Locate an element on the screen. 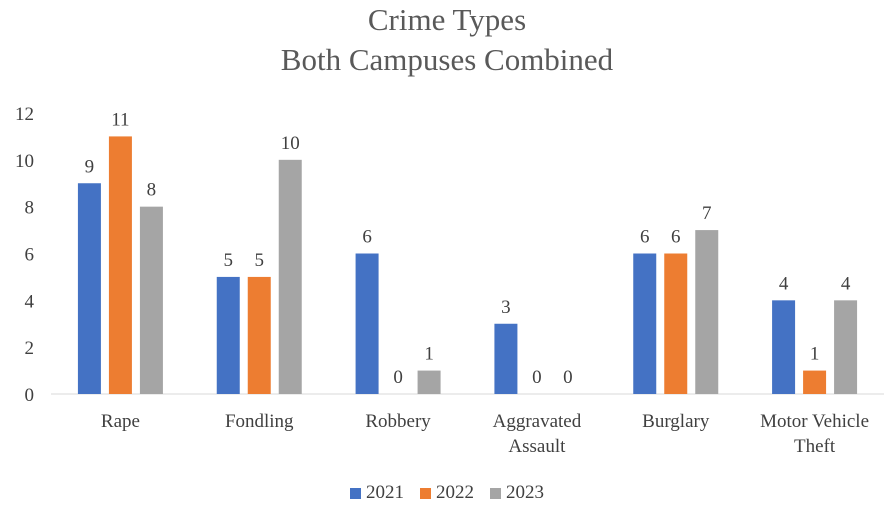 Image resolution: width=894 pixels, height=512 pixels. data-label: 7 is located at coordinates (707, 213).